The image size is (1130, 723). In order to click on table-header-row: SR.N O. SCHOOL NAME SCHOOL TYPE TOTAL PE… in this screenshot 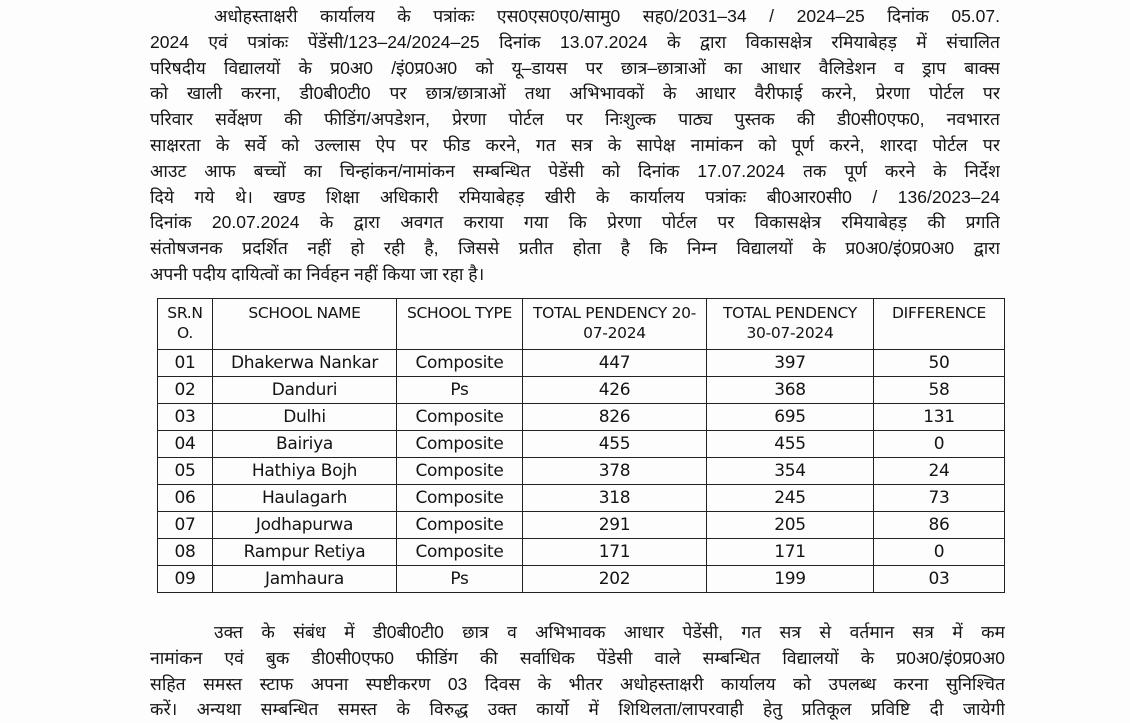, I will do `click(581, 324)`.